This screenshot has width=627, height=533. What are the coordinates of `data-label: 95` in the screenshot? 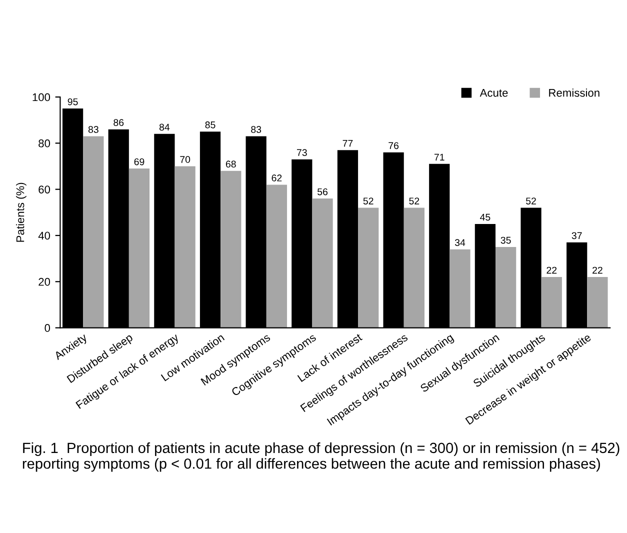 It's located at (73, 102).